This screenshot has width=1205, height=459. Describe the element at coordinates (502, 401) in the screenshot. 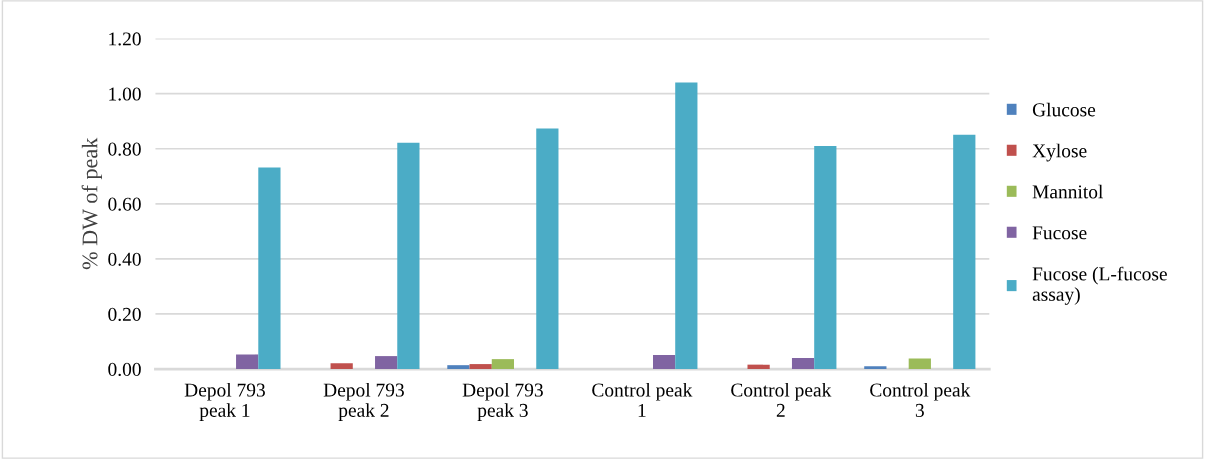

I see `x-tick-label: Depol 793 peak 3` at that location.